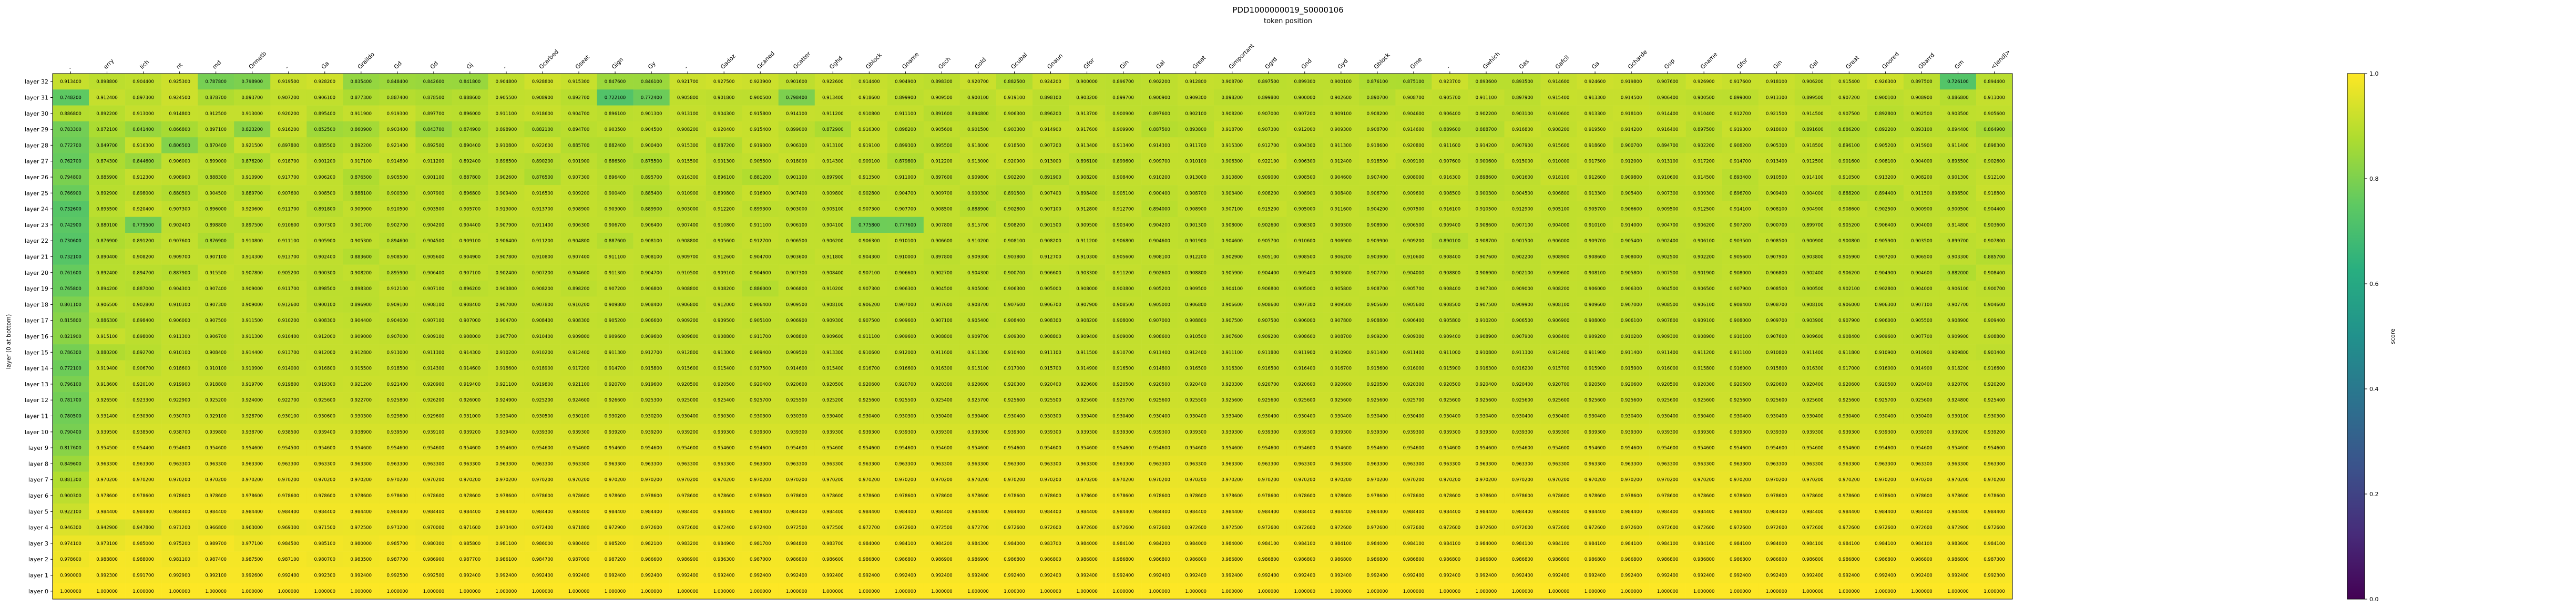 The image size is (2576, 607). Describe the element at coordinates (728, 61) in the screenshot. I see `x-tick-label: Gadoz` at that location.